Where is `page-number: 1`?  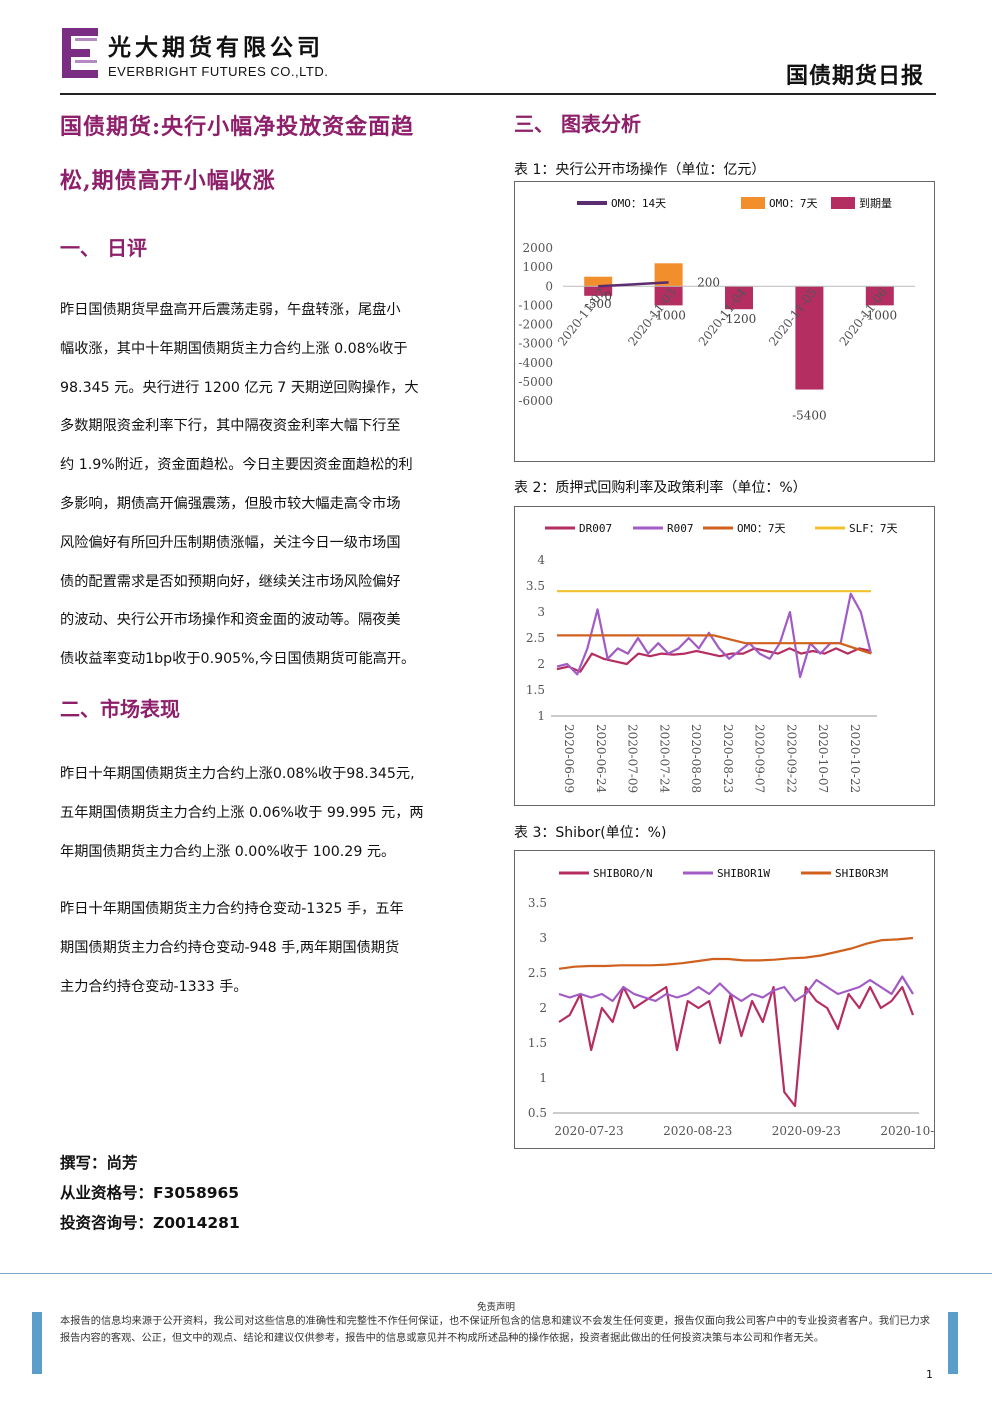 page-number: 1 is located at coordinates (929, 1374).